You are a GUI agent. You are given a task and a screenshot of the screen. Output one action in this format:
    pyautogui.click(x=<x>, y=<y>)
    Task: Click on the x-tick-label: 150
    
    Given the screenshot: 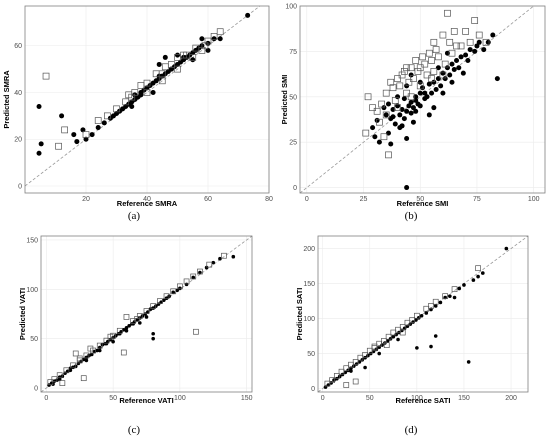 What is the action you would take?
    pyautogui.click(x=464, y=398)
    